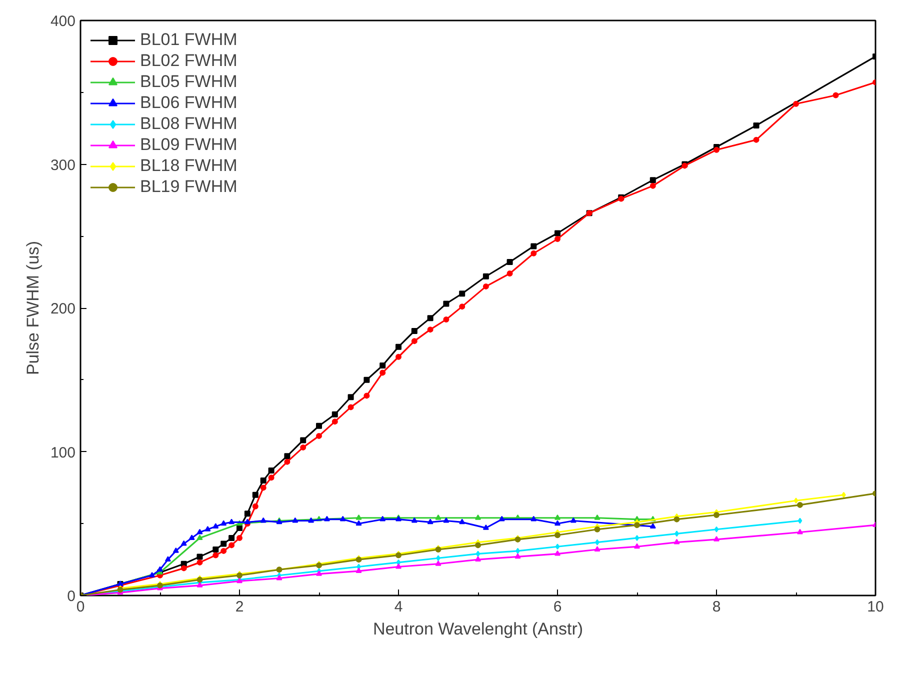 Image resolution: width=912 pixels, height=677 pixels. I want to click on legend-label: BL02 FWHM, so click(189, 61).